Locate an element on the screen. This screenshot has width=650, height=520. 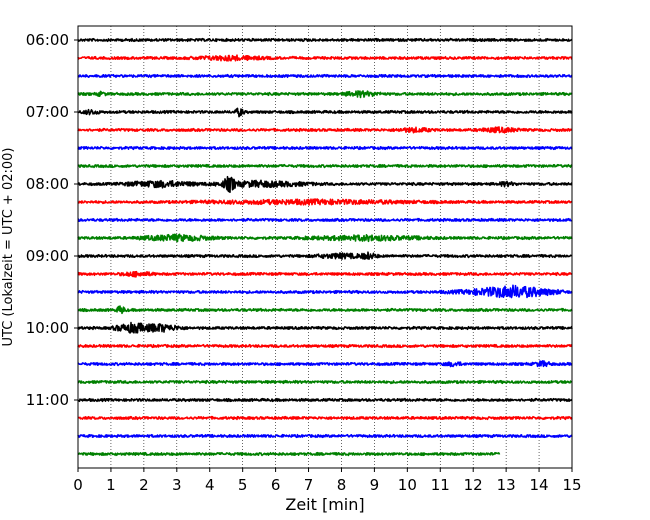
x-tick-label: 9 is located at coordinates (375, 485).